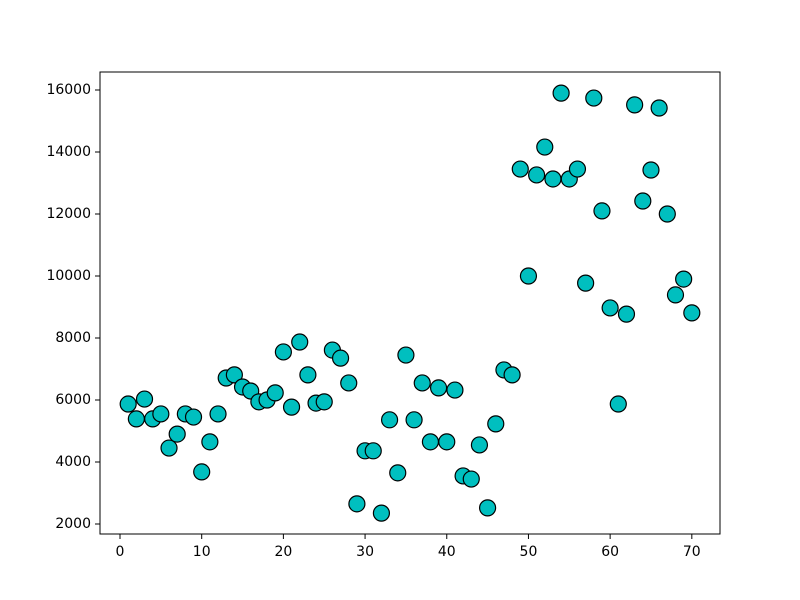  Describe the element at coordinates (73, 524) in the screenshot. I see `y-tick-label: 2000` at that location.